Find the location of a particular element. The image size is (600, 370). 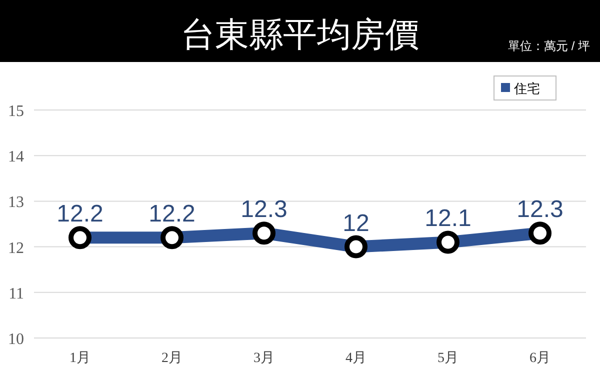

y-tick-label: 14 is located at coordinates (16, 157).